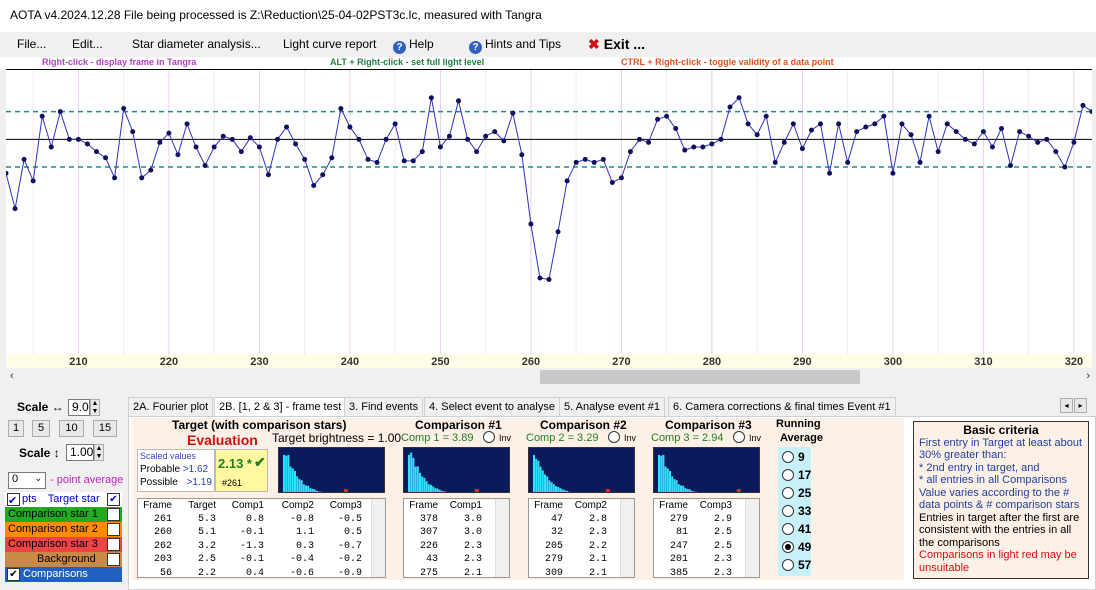 The height and width of the screenshot is (590, 1096). Describe the element at coordinates (1088, 376) in the screenshot. I see `scroll-right-arrow-icon: ›` at that location.